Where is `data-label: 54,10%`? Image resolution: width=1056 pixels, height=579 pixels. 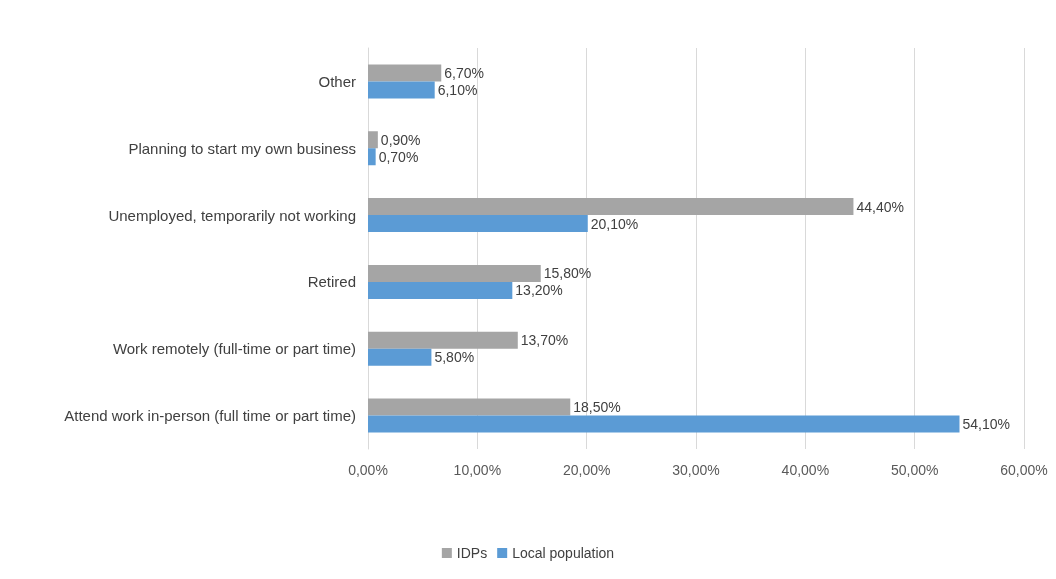 data-label: 54,10% is located at coordinates (986, 424).